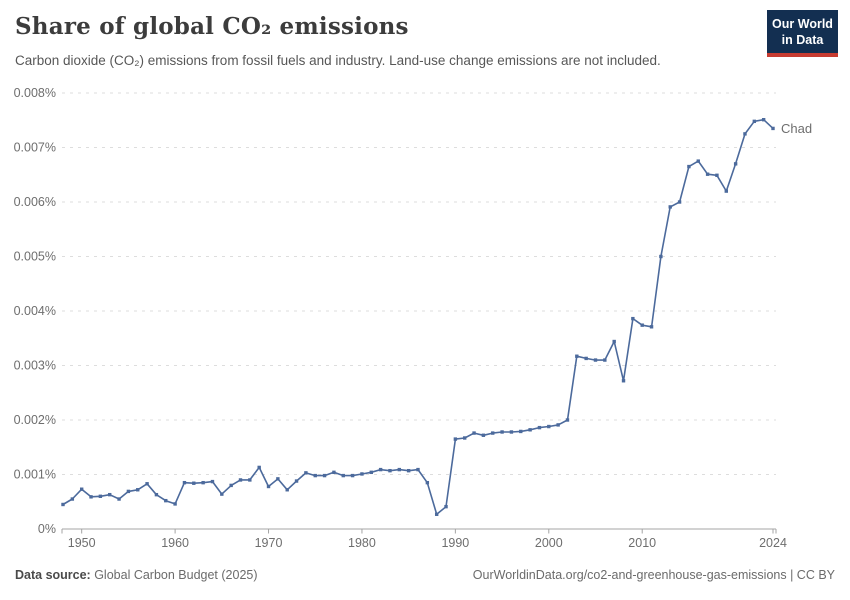 Image resolution: width=850 pixels, height=600 pixels. Describe the element at coordinates (455, 543) in the screenshot. I see `svg-text: 1990` at that location.